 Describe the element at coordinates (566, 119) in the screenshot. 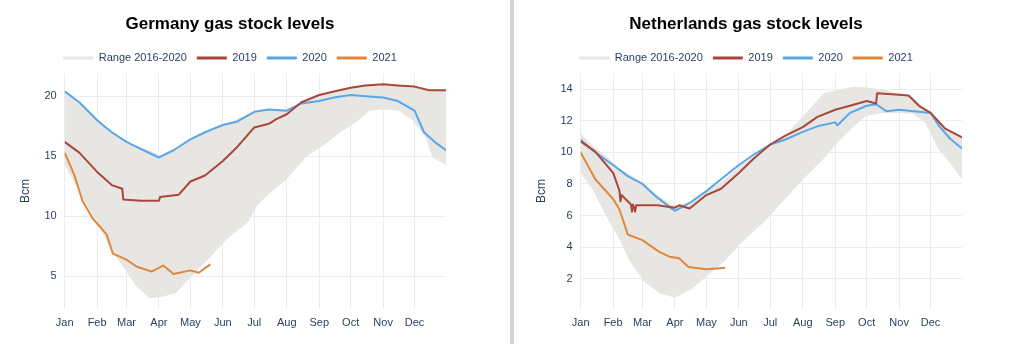

I see `y-tick-label: 12` at that location.